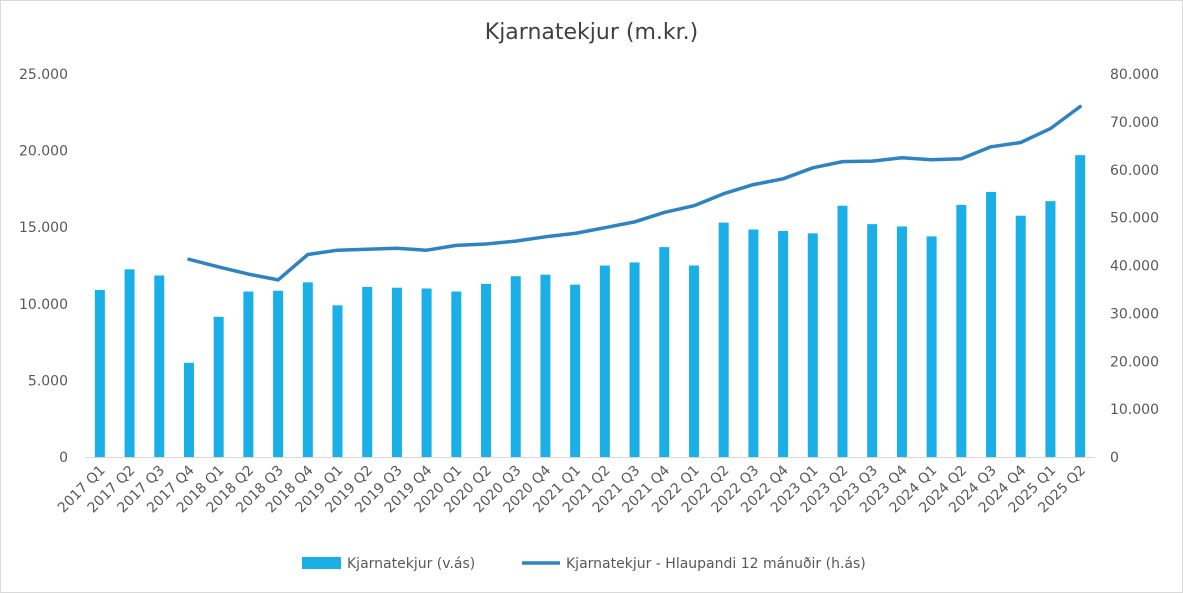 The image size is (1183, 593). I want to click on legend-bar-swatch, so click(321, 563).